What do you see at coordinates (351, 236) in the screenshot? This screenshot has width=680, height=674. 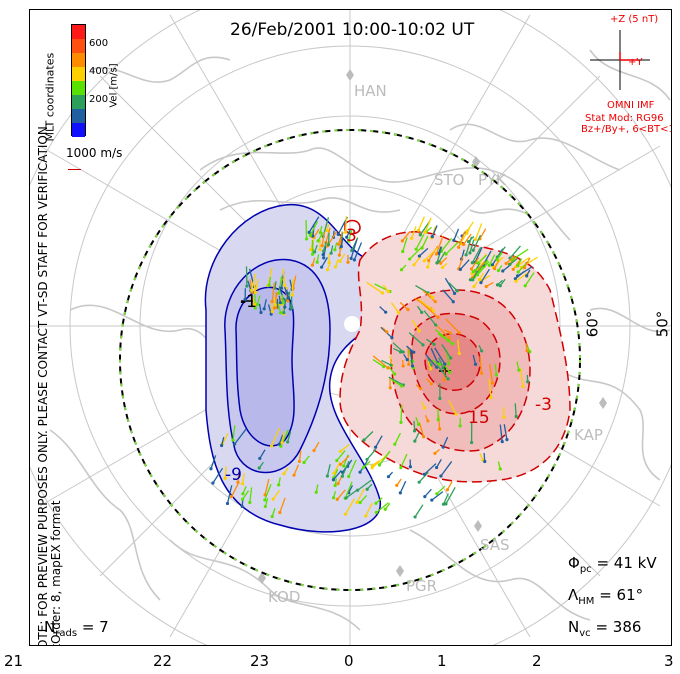 I see `contour-label: 3` at bounding box center [351, 236].